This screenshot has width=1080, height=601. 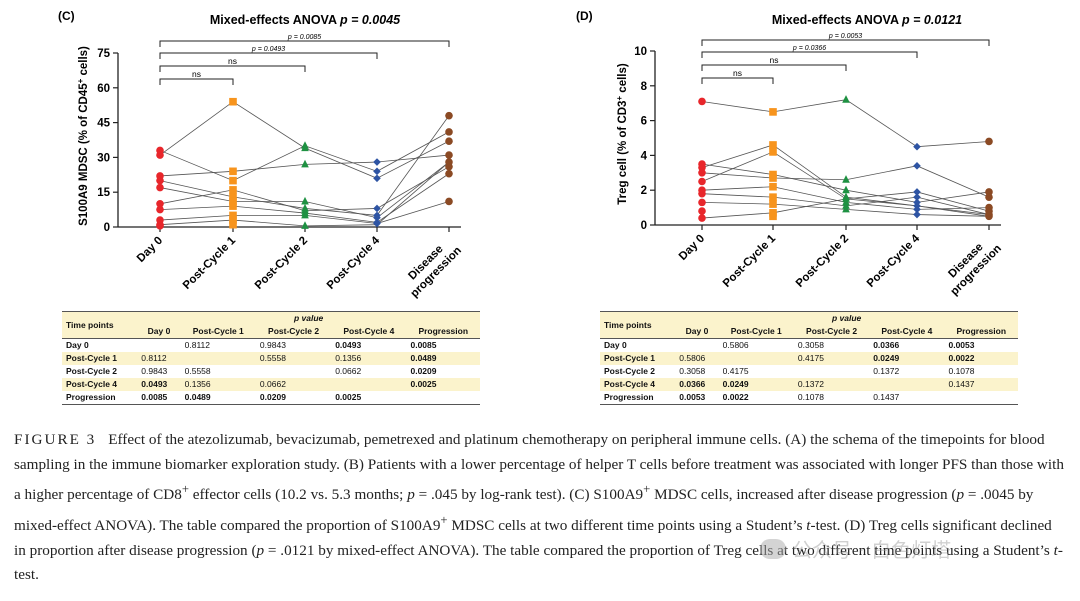 What do you see at coordinates (831, 398) in the screenshot?
I see `table-cell: 0.1078` at bounding box center [831, 398].